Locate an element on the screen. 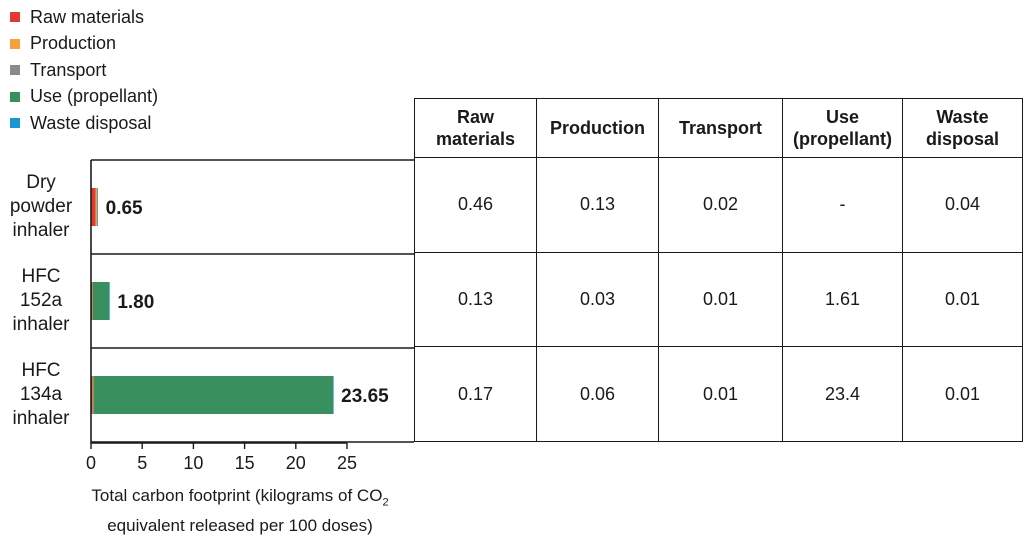  column-header-line: Raw is located at coordinates (475, 117).